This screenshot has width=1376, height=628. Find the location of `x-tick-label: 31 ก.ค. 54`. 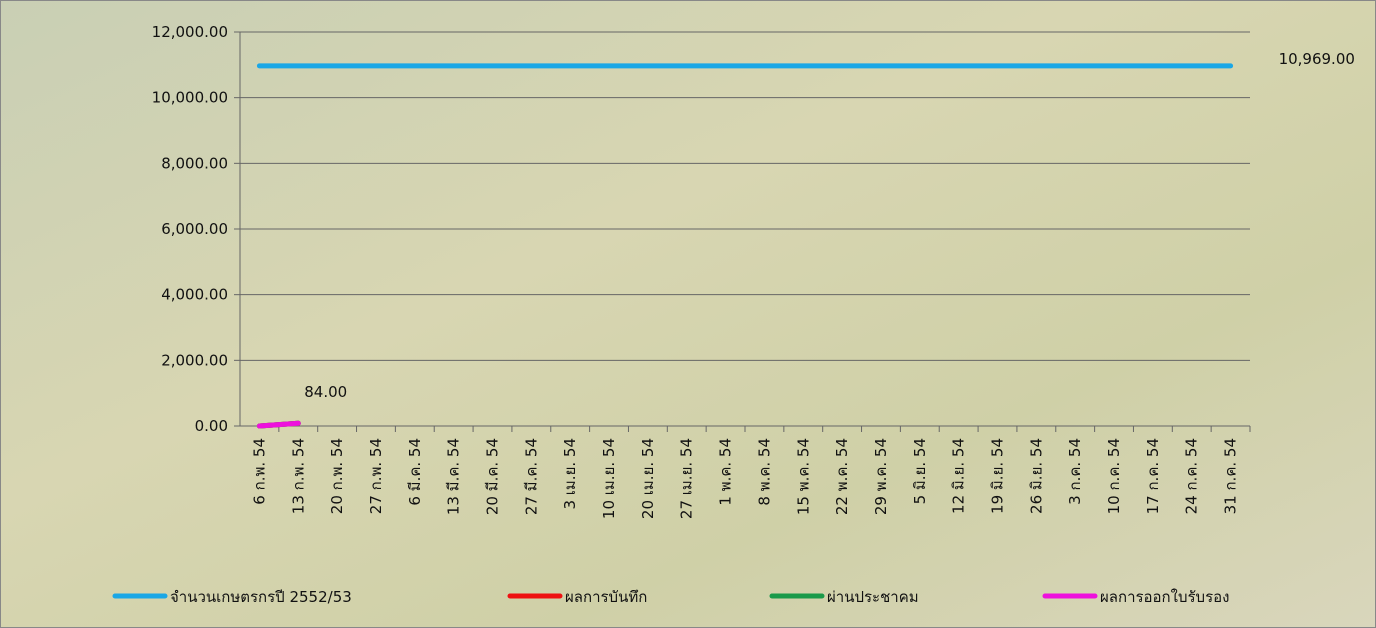

x-tick-label: 31 ก.ค. 54 is located at coordinates (1231, 476).